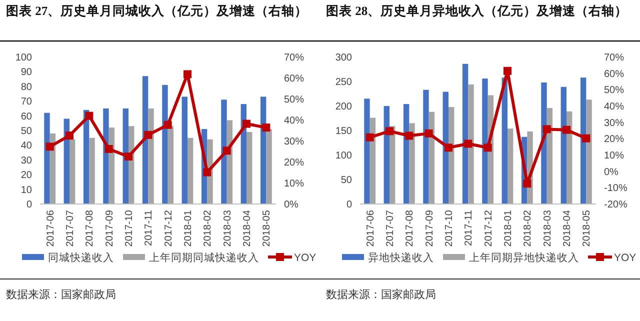  What do you see at coordinates (294, 184) in the screenshot?
I see `y2-tick-label: 10%` at bounding box center [294, 184].